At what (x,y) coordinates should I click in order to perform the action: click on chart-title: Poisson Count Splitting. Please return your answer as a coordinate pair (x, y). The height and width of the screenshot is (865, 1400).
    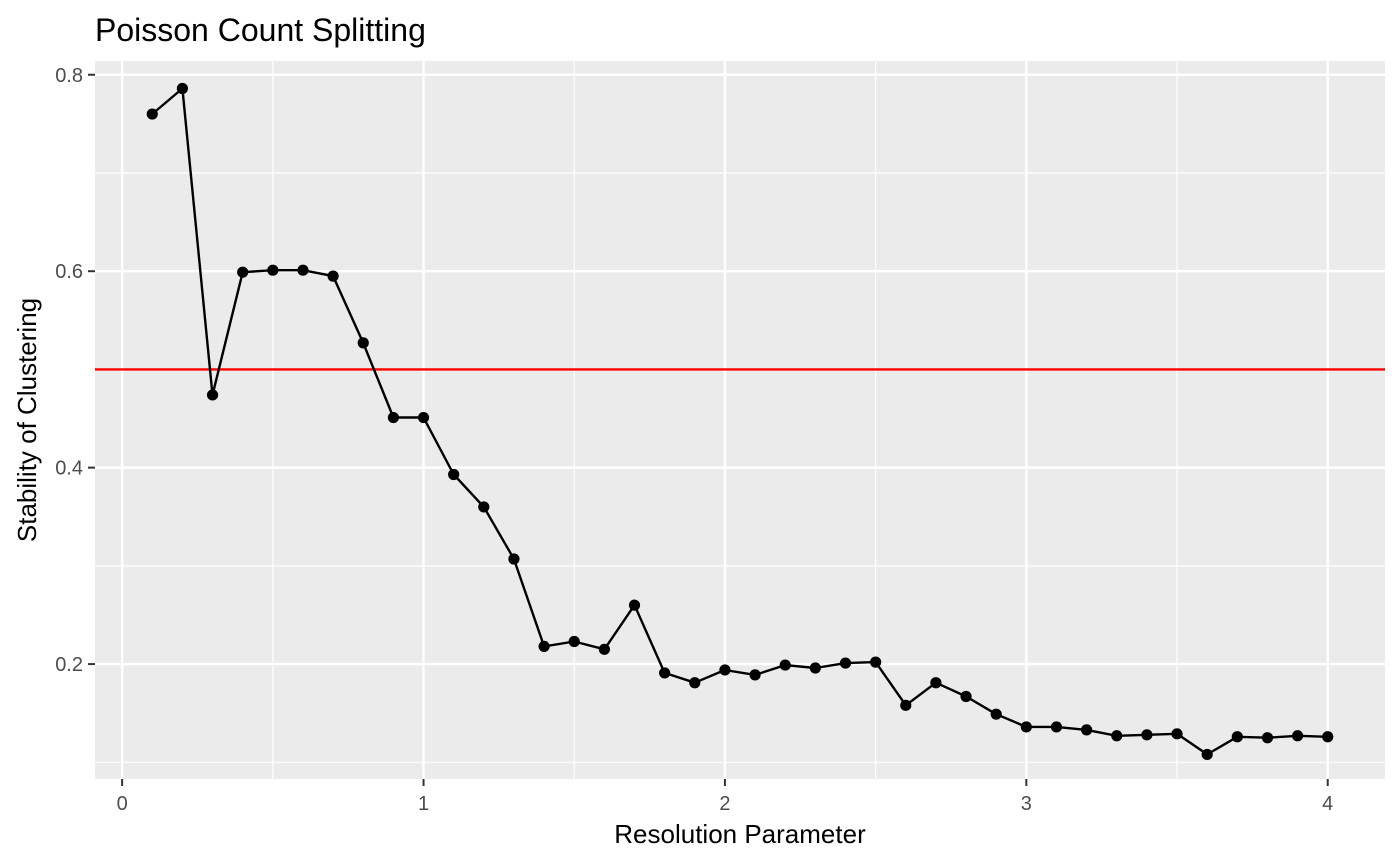
    Looking at the image, I should click on (260, 30).